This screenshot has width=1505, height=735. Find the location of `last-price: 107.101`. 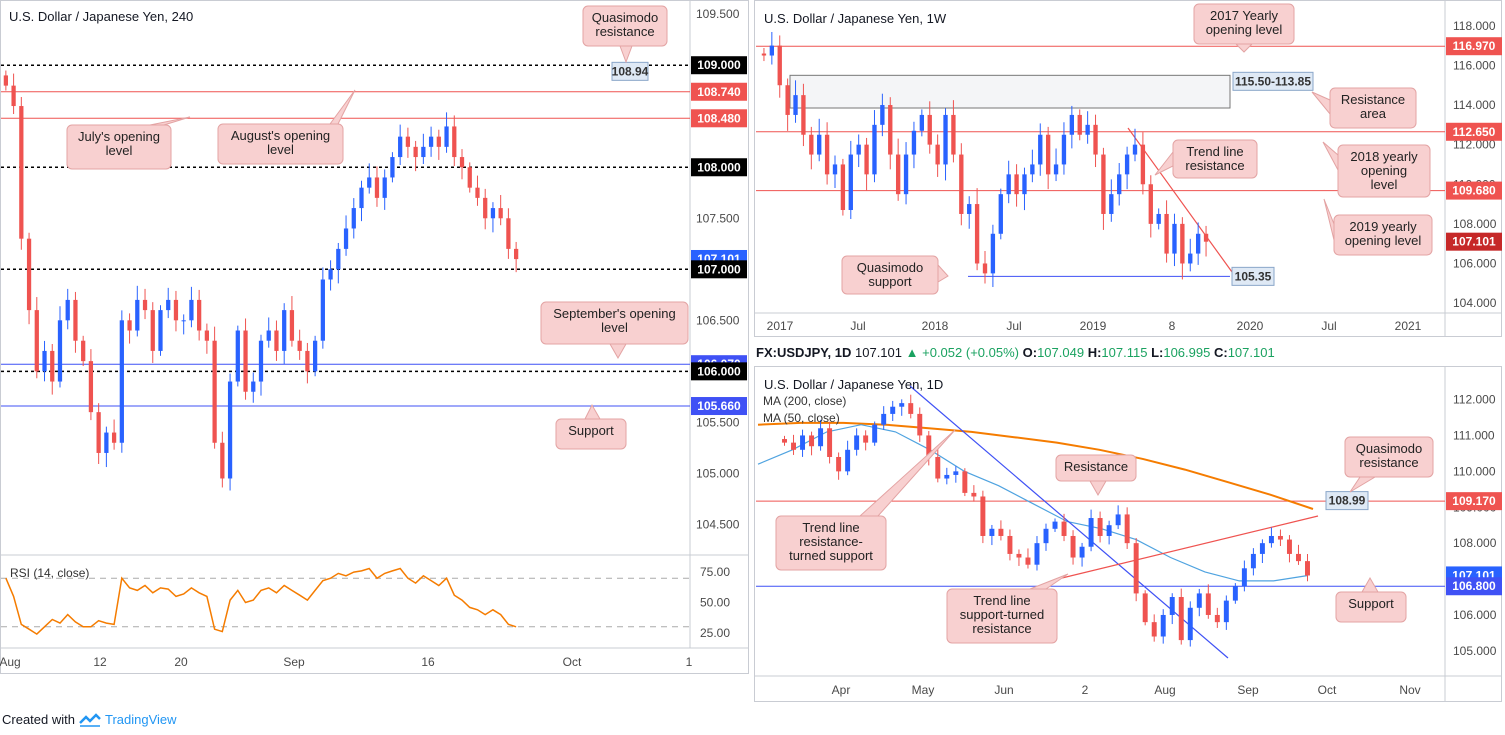

last-price: 107.101 is located at coordinates (878, 352).